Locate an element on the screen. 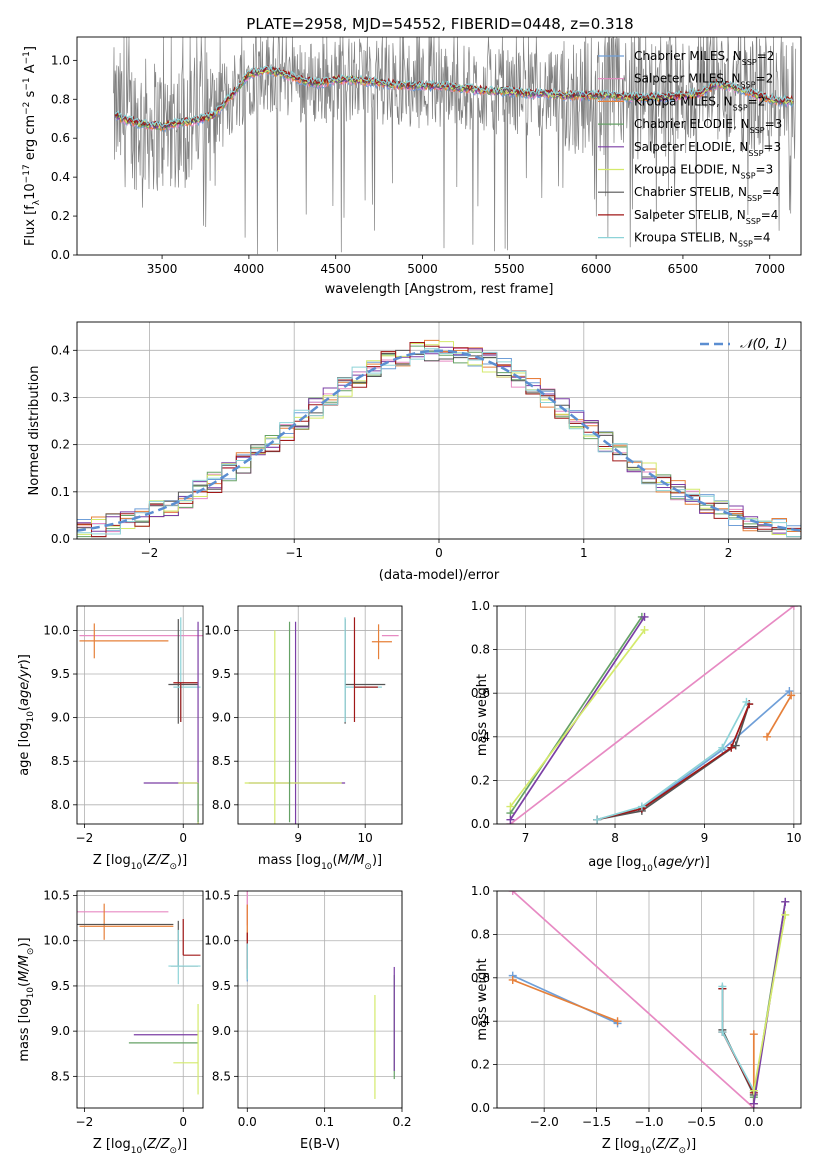  mass-vs-Z-xlabel: Z [log10(Z/Z⊙)] is located at coordinates (140, 1146).